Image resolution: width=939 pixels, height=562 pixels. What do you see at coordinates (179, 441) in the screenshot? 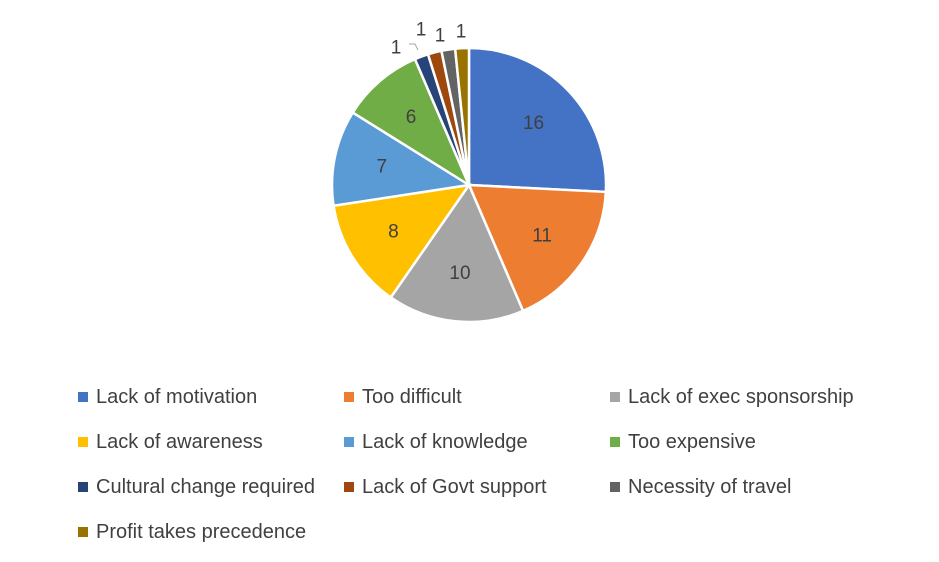
I see `legend-label: Lack of awareness` at bounding box center [179, 441].